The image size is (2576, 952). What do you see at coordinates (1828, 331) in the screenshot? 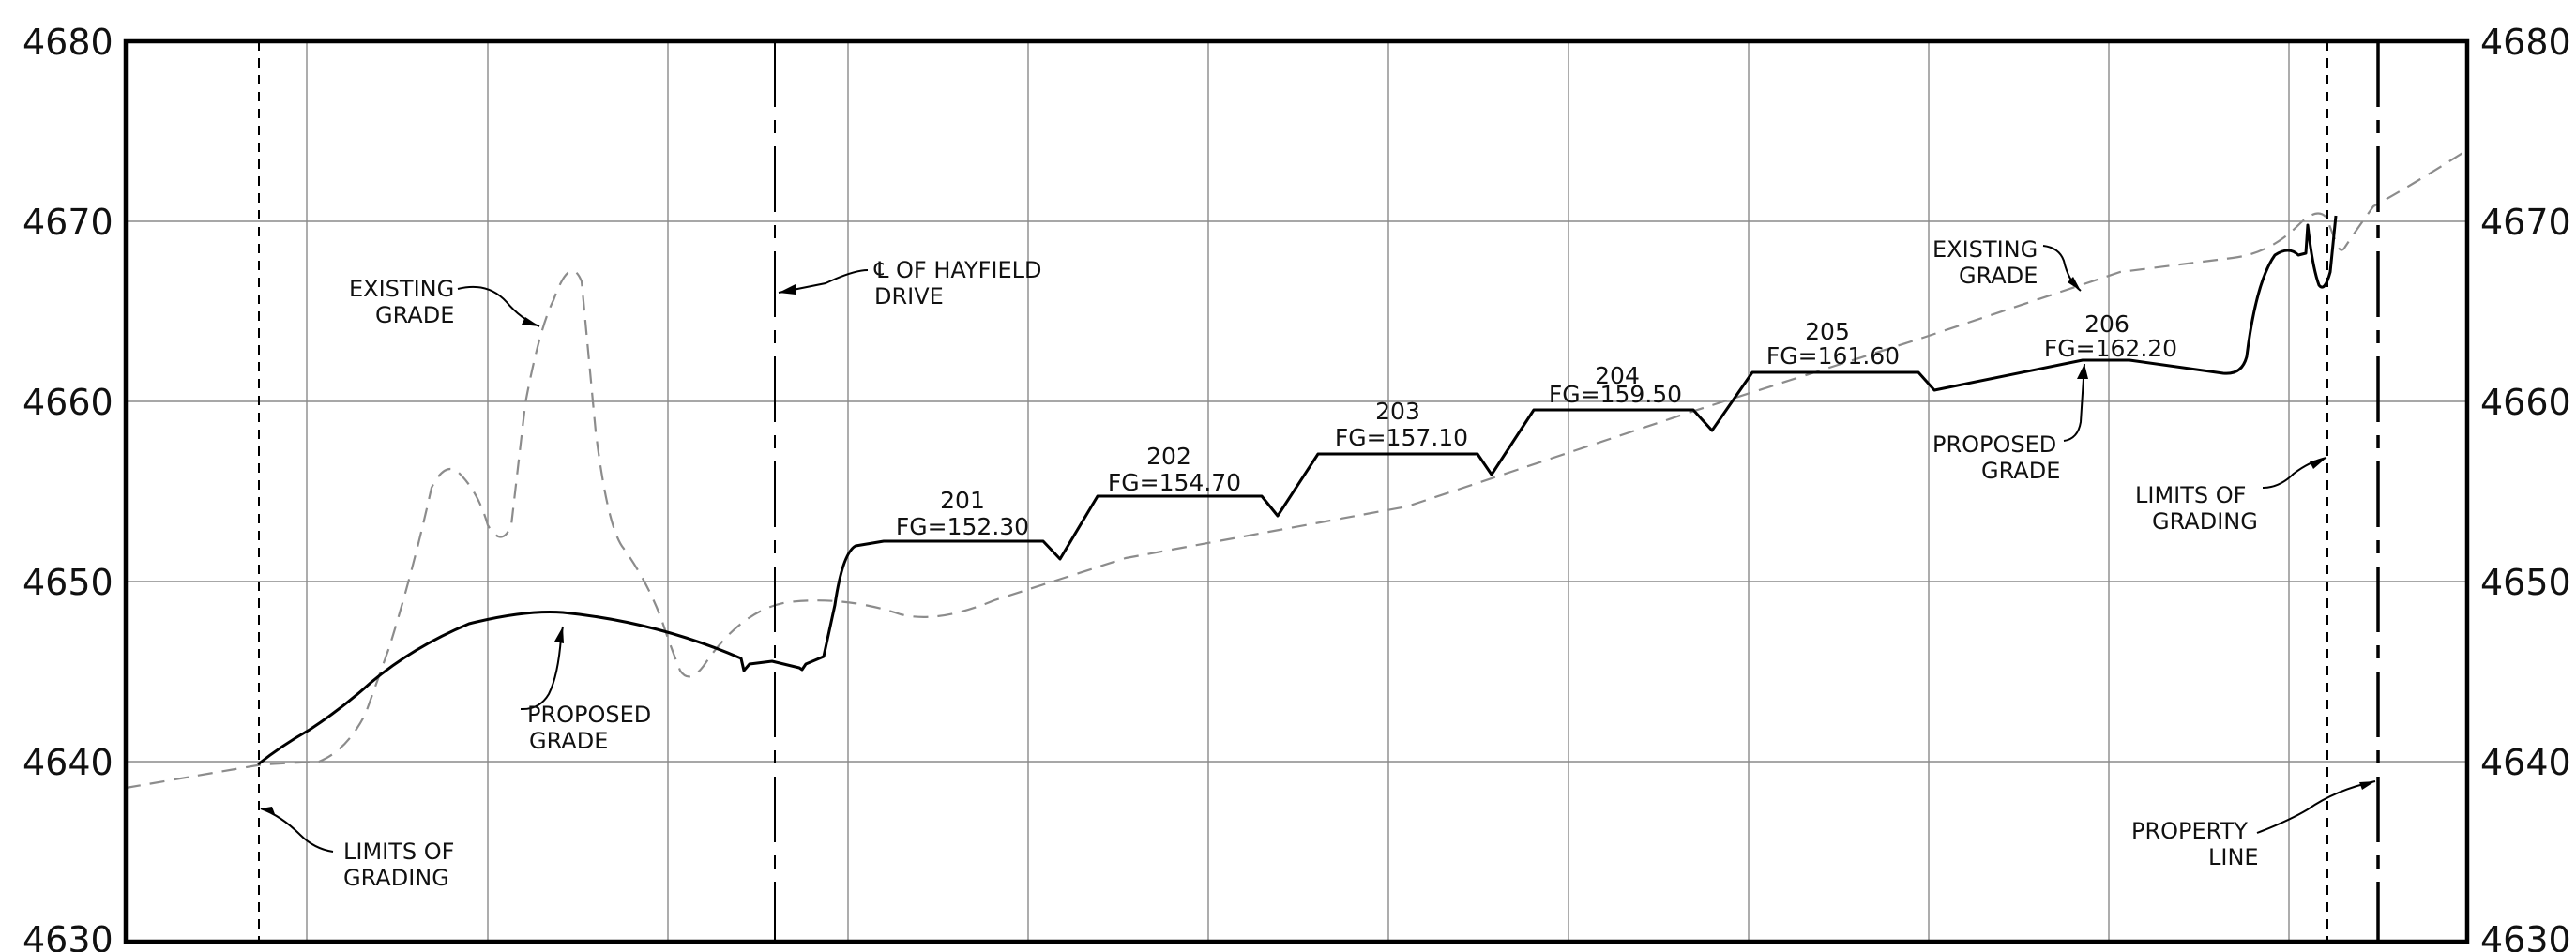
I see `svg-text: 205` at bounding box center [1828, 331].